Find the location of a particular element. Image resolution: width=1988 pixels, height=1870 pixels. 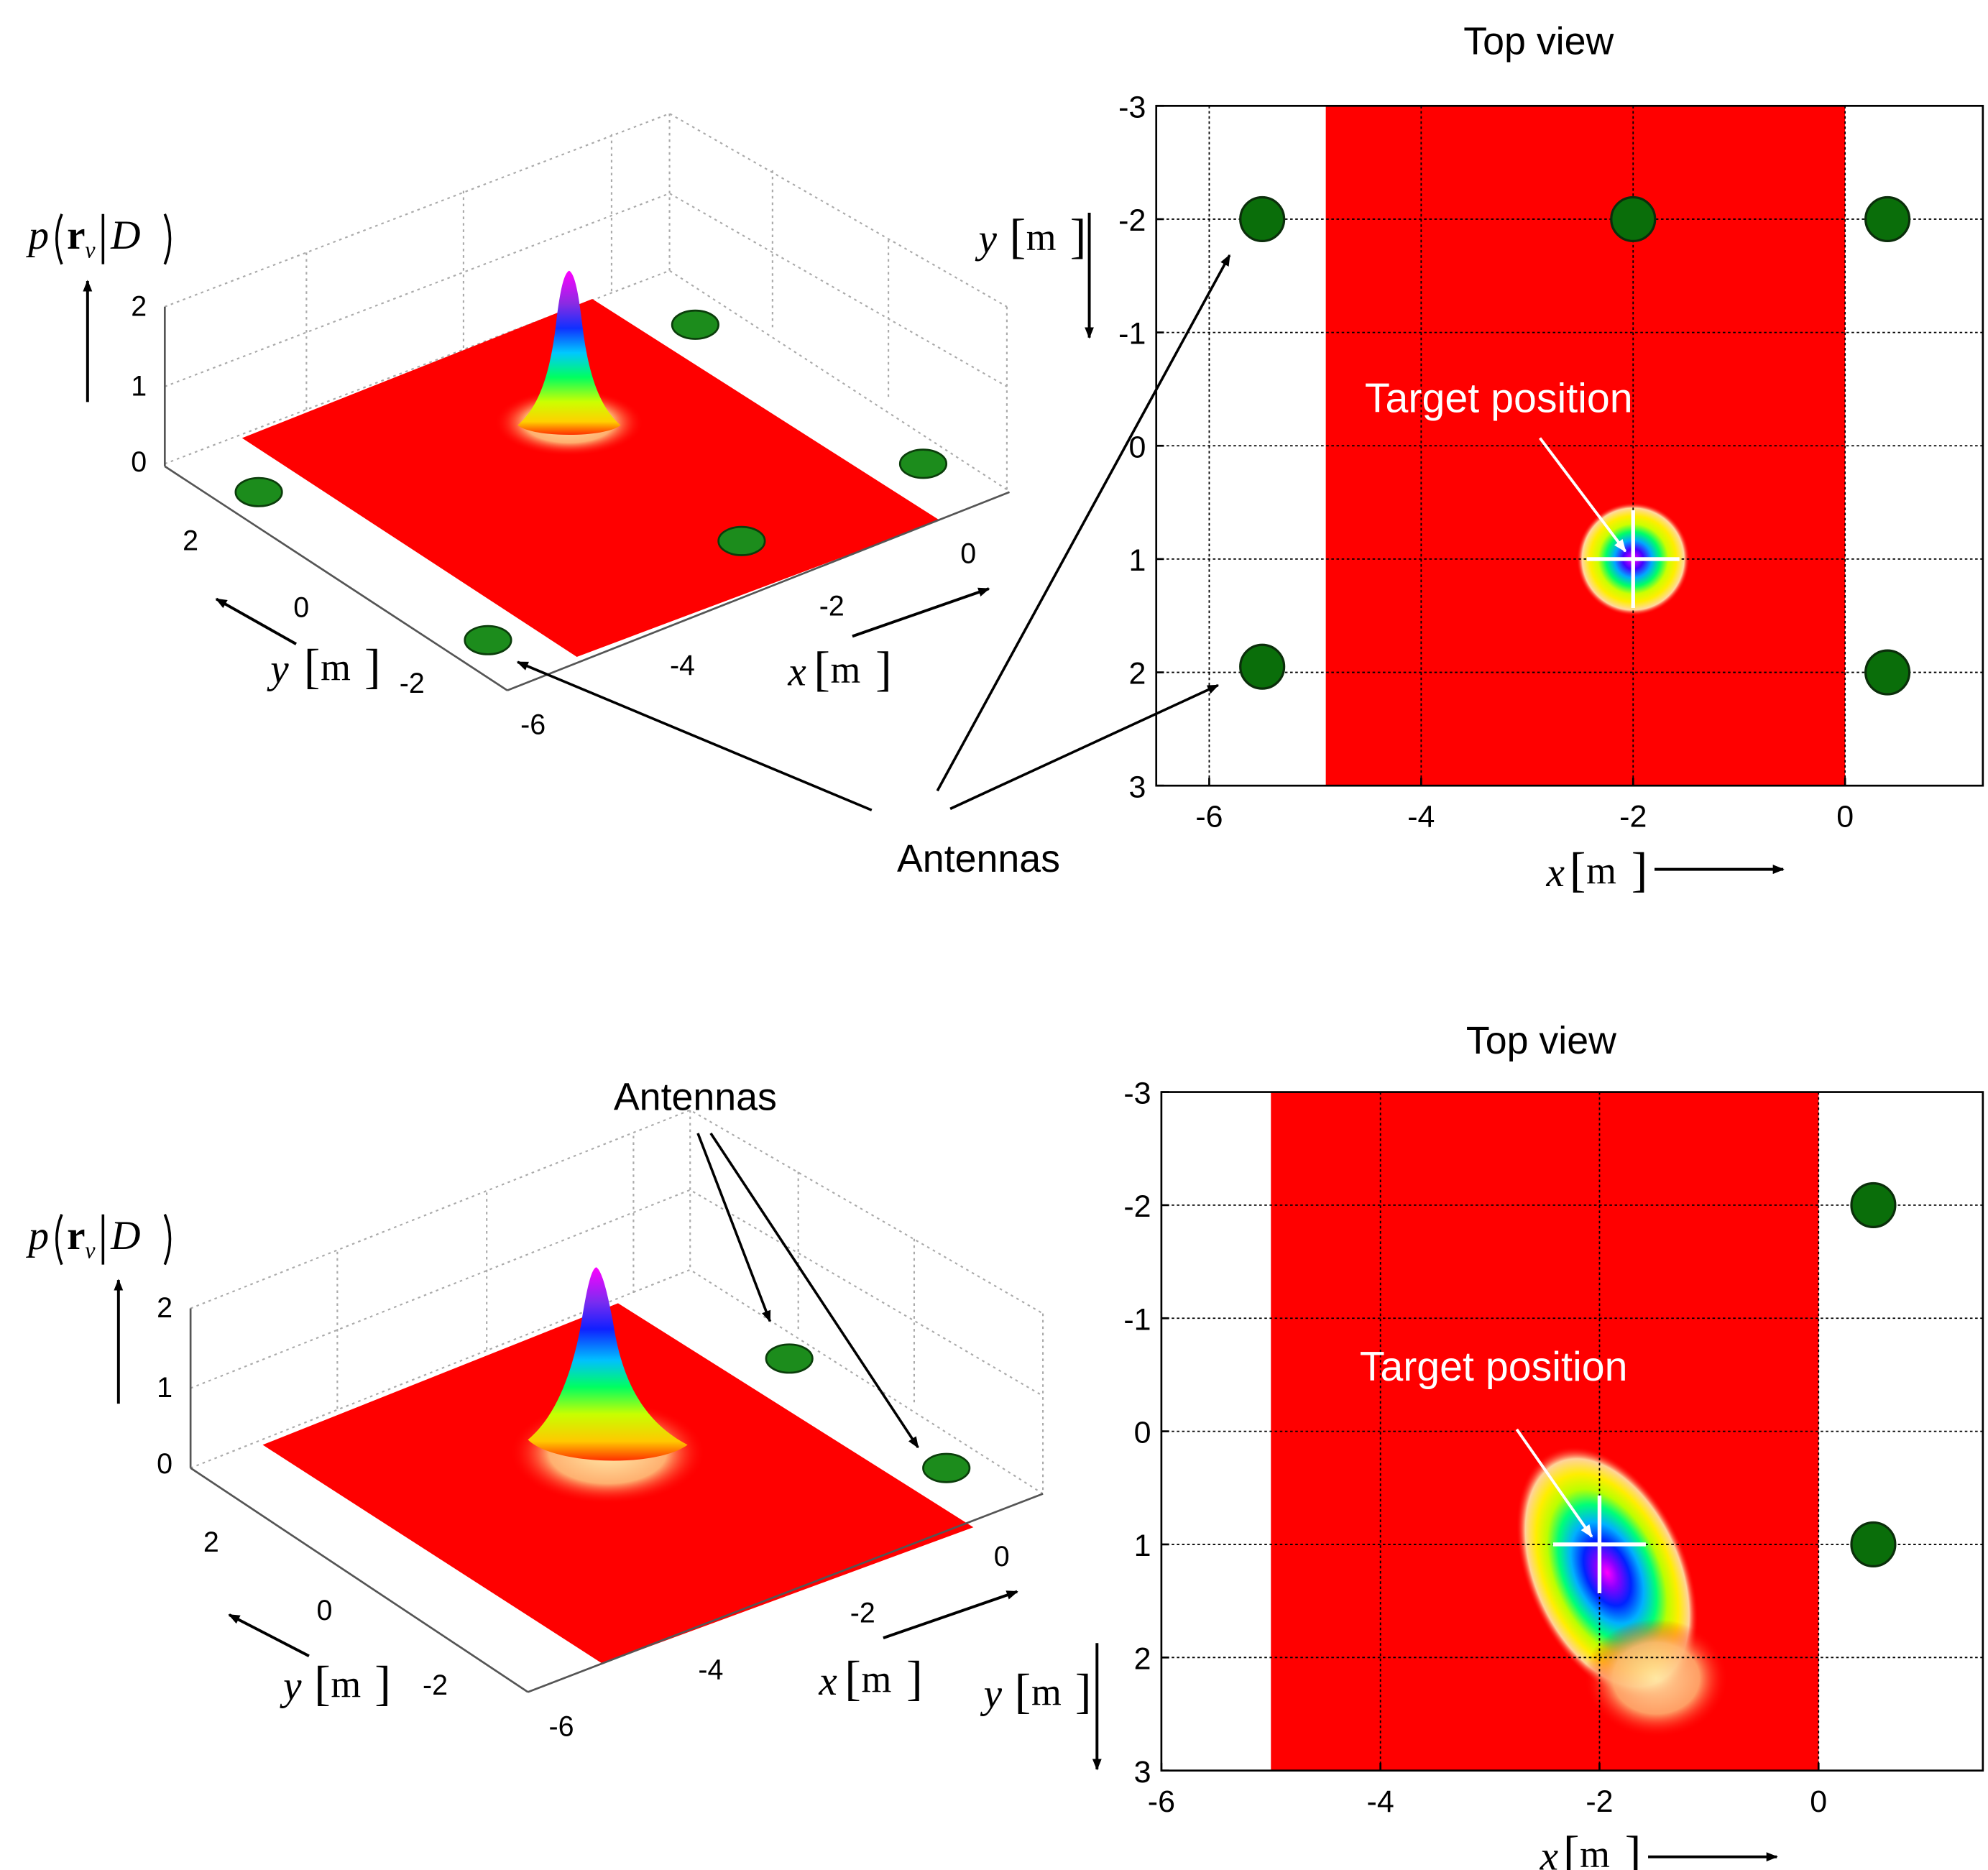

y-tick-label: 2 is located at coordinates (1142, 1658).